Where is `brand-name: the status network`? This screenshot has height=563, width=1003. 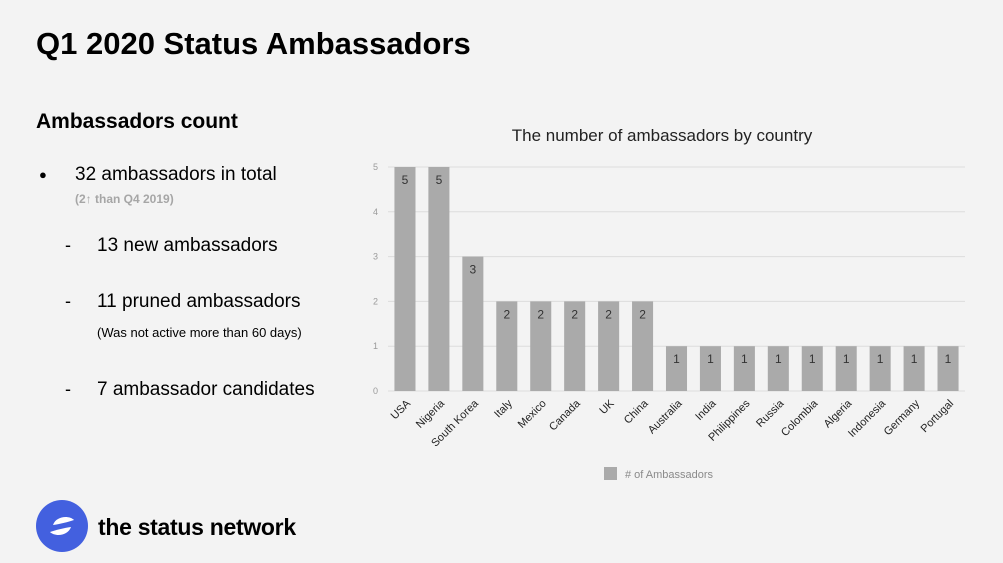 brand-name: the status network is located at coordinates (197, 527).